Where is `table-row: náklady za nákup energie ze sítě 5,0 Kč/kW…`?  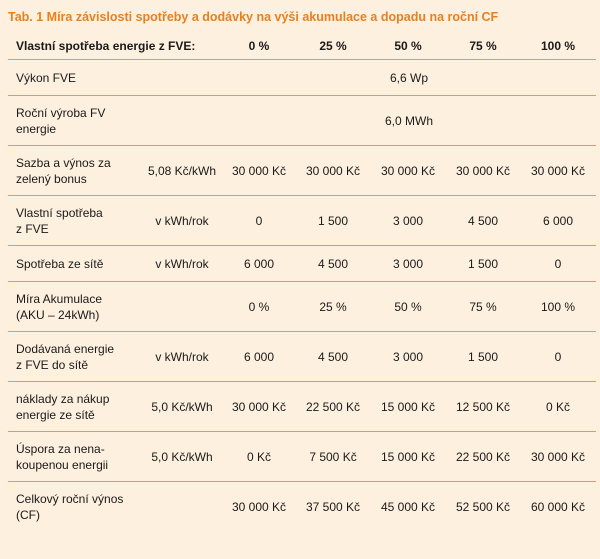 table-row: náklady za nákup energie ze sítě 5,0 Kč/kW… is located at coordinates (302, 406).